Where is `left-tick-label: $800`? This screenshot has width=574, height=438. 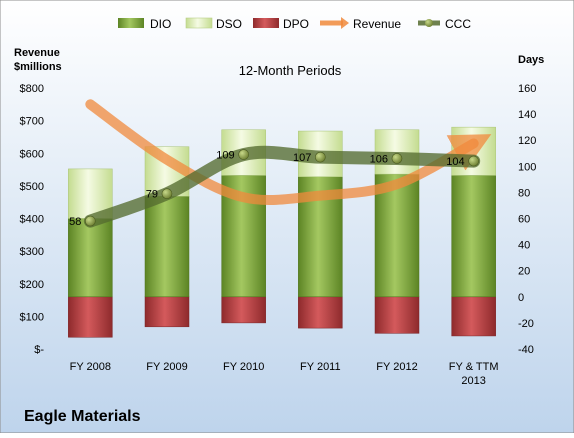 left-tick-label: $800 is located at coordinates (32, 89).